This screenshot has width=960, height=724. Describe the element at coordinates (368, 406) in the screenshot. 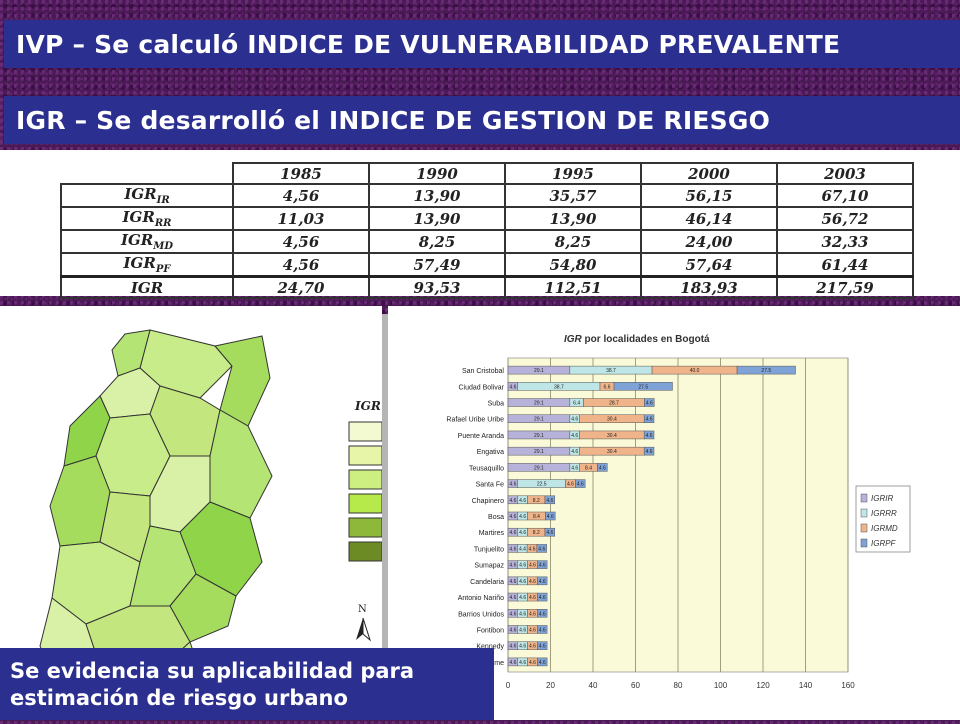

I see `map-legend-title: IGR p` at that location.